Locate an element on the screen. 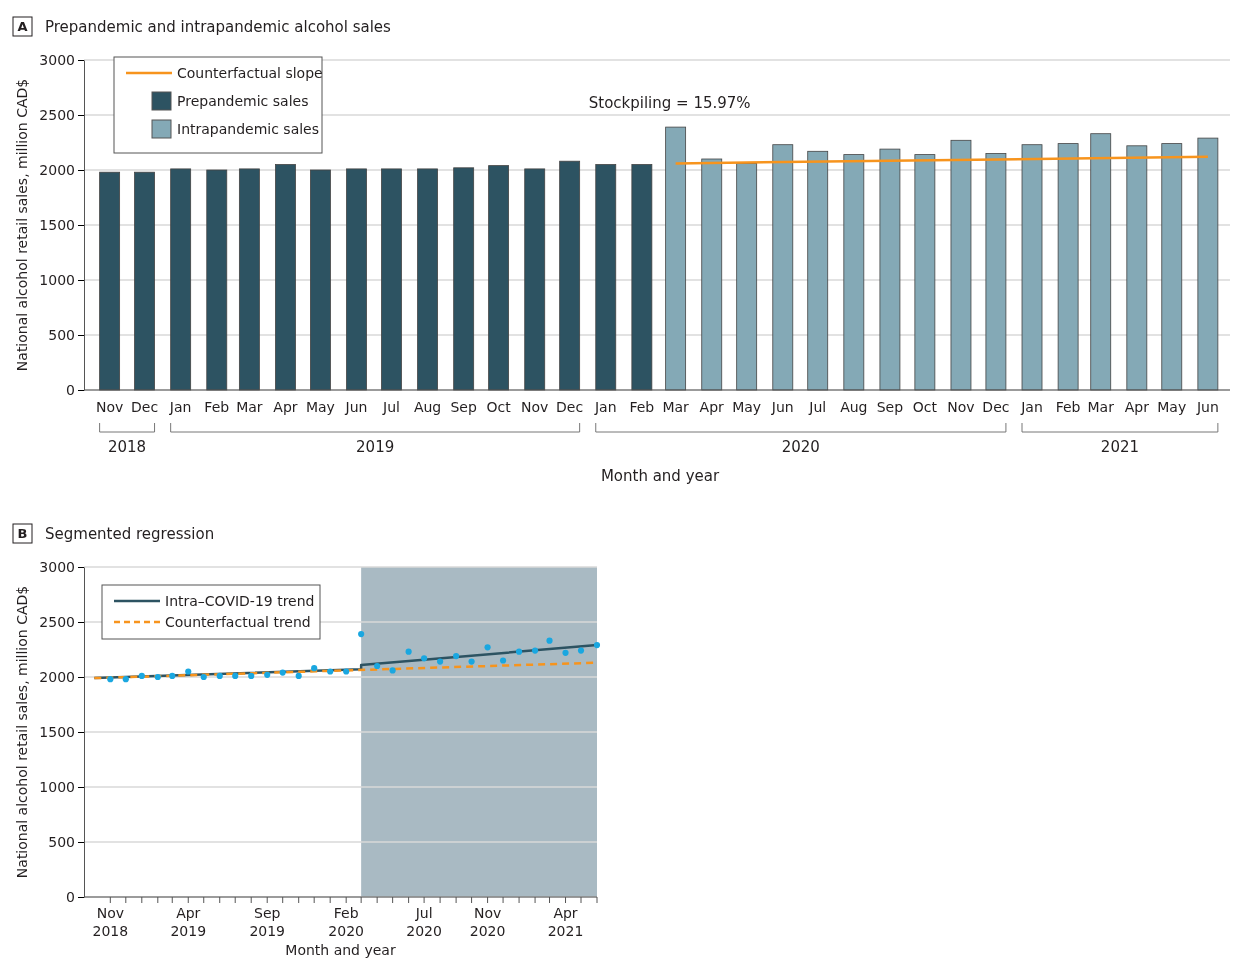 This screenshot has height=964, width=1236. x-tick-label: Apr 2019 is located at coordinates (188, 922).